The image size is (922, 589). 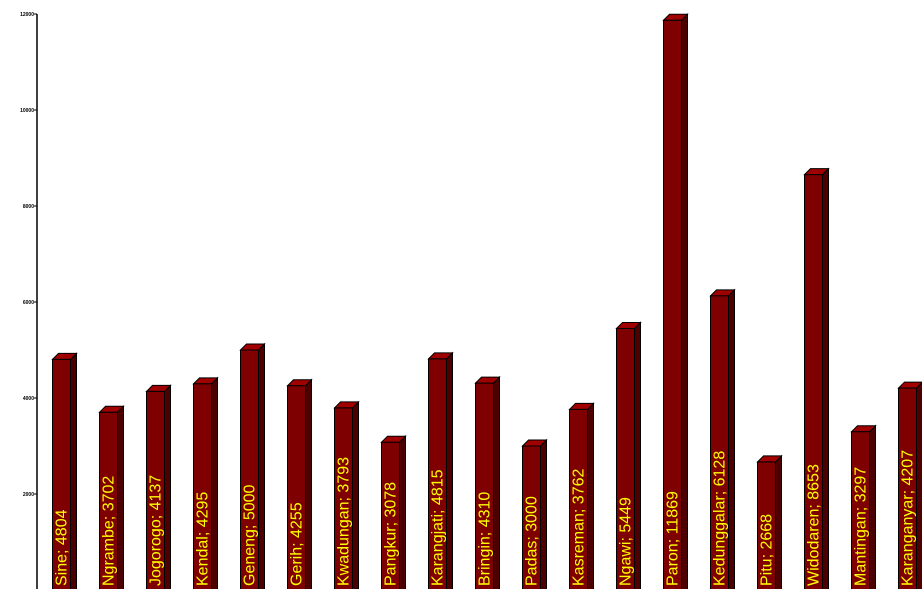 I want to click on bar-karanganyar, so click(x=909, y=485).